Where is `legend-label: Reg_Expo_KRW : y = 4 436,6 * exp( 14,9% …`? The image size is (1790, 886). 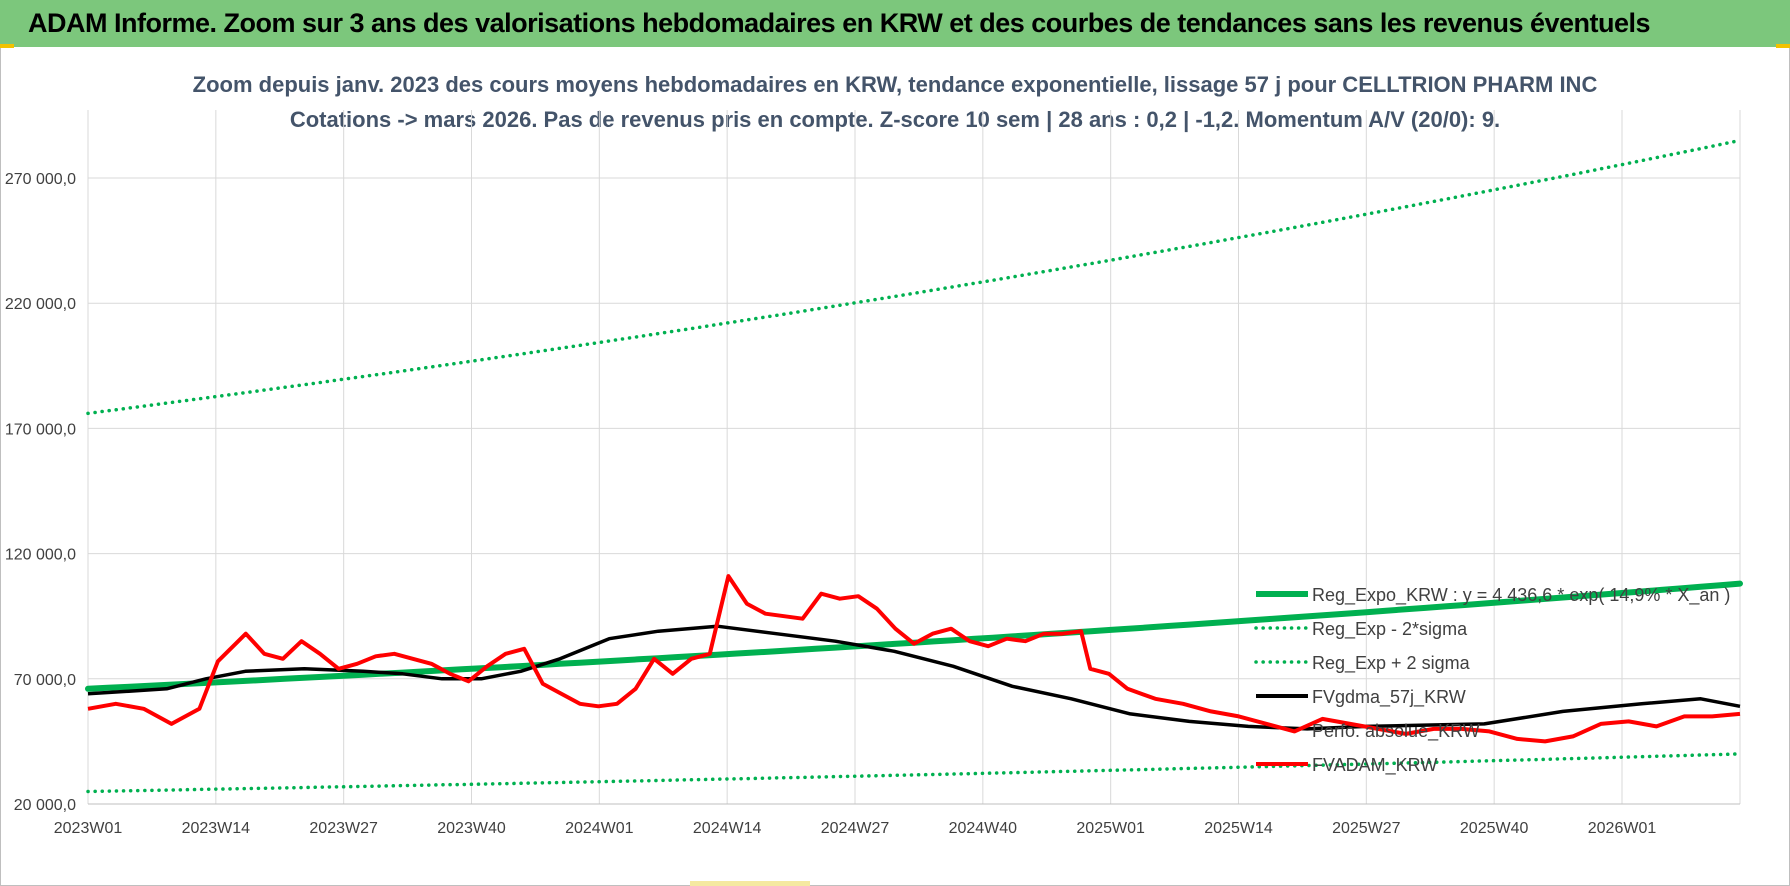
legend-label: Reg_Expo_KRW : y = 4 436,6 * exp( 14,9% … is located at coordinates (1521, 595).